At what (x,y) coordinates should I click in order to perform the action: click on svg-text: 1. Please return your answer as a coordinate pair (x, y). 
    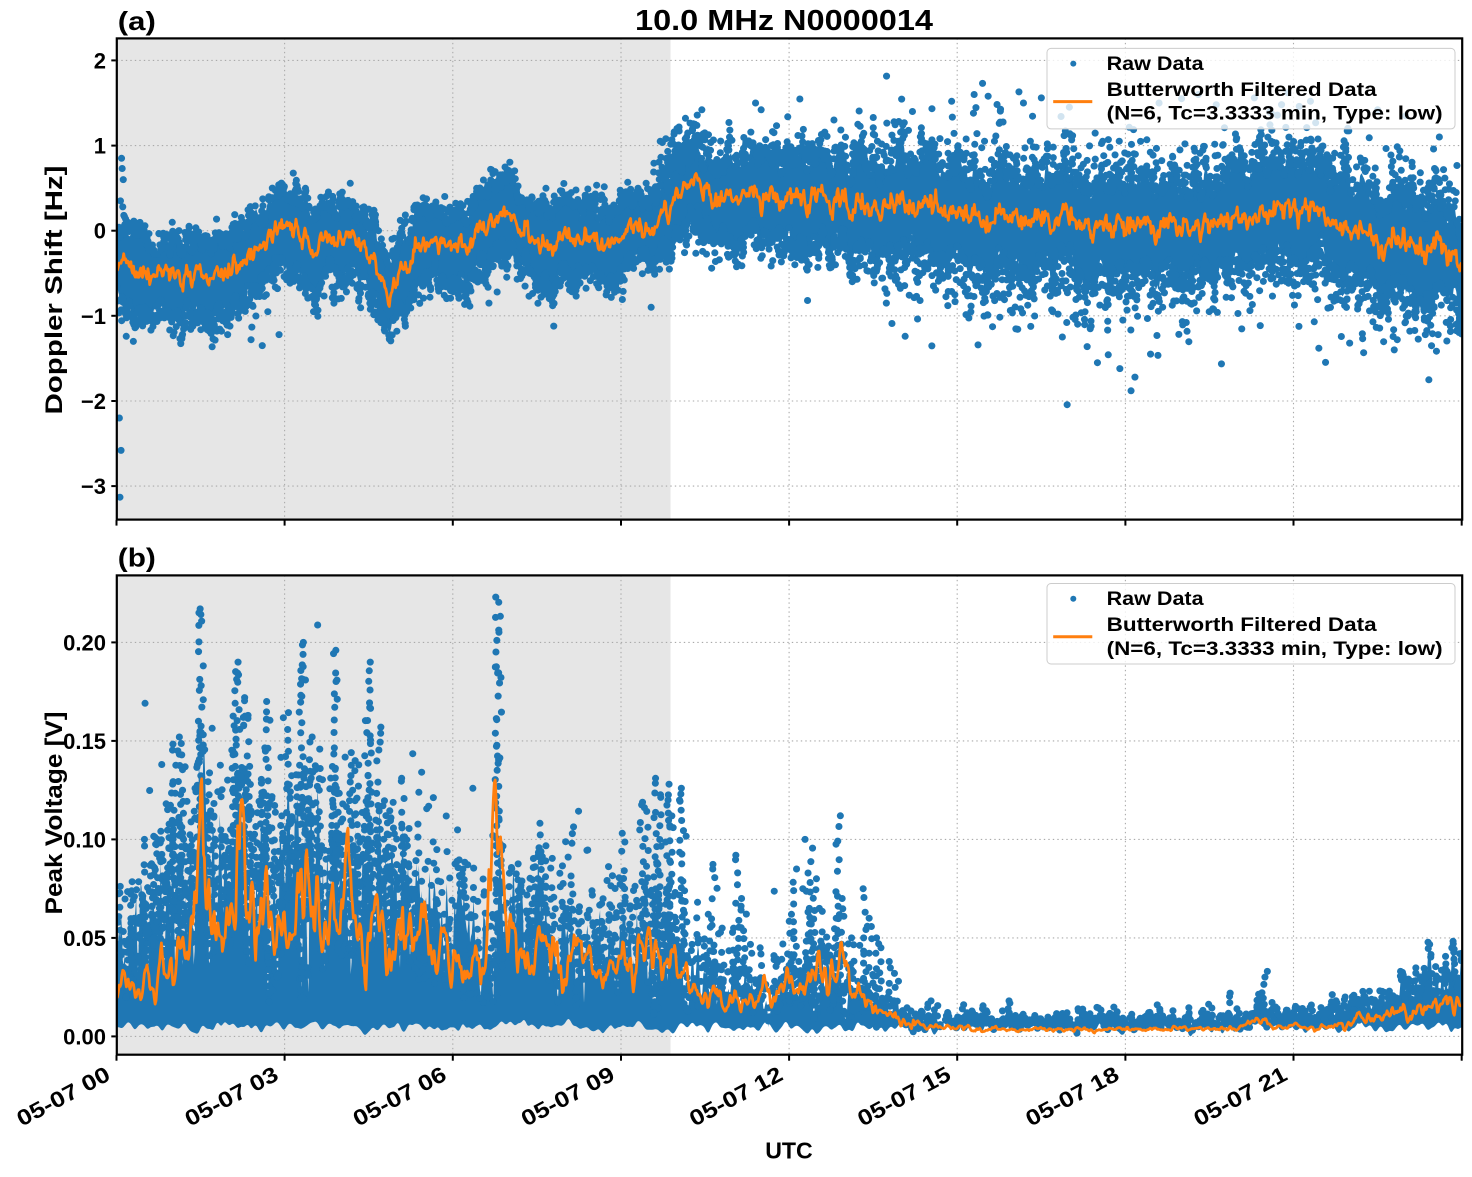
    Looking at the image, I should click on (100, 146).